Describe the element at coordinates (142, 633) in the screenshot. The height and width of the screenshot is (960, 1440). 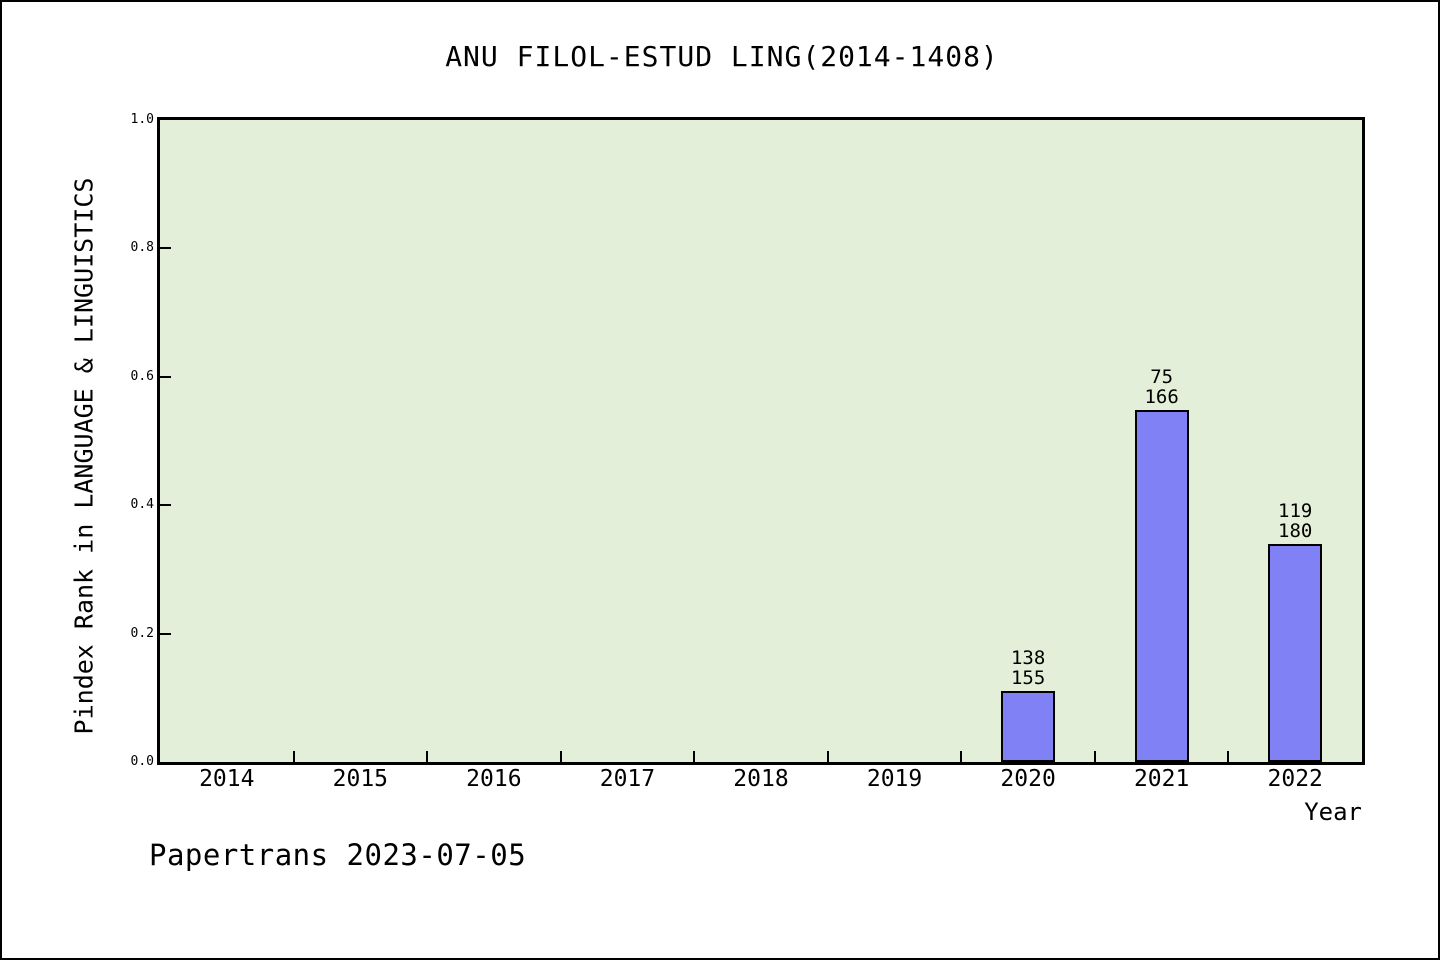
I see `y-tick-label: 0.2` at that location.